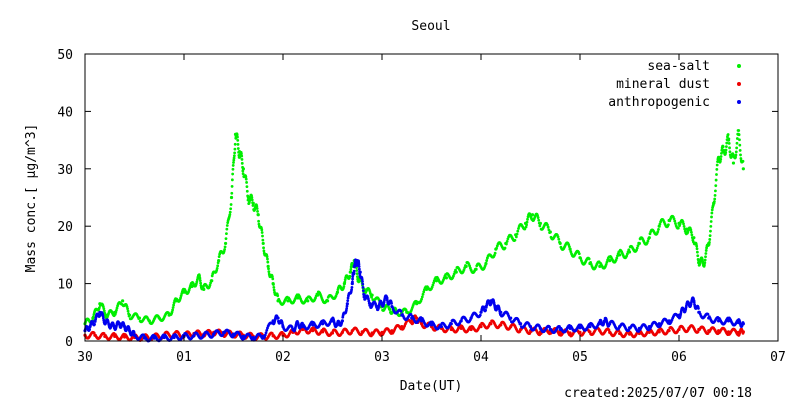  What do you see at coordinates (739, 102) in the screenshot?
I see `legend-marker` at bounding box center [739, 102].